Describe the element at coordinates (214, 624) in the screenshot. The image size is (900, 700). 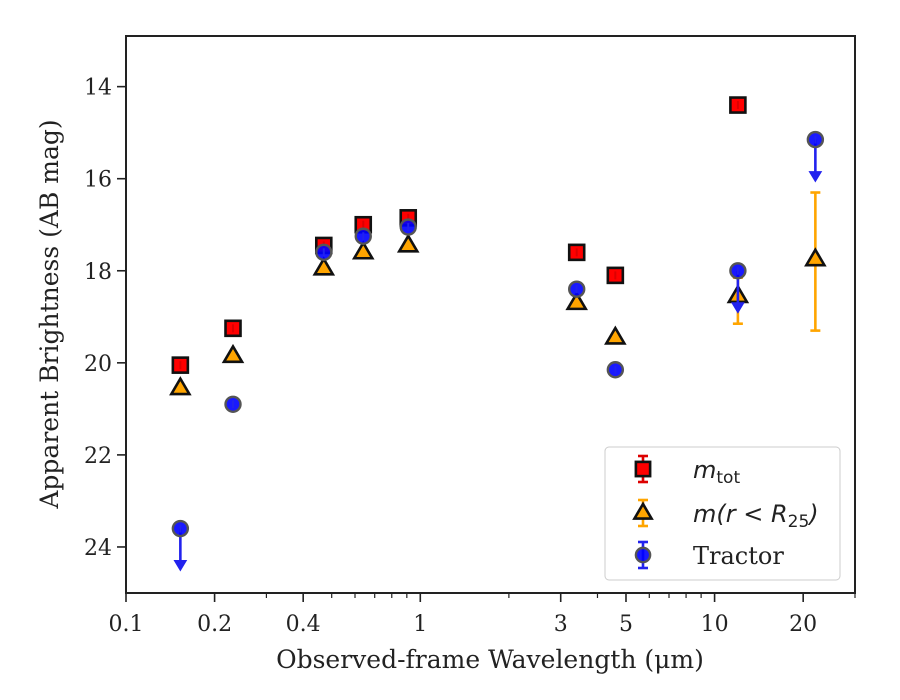
I see `x-tick-label: 0.2` at that location.